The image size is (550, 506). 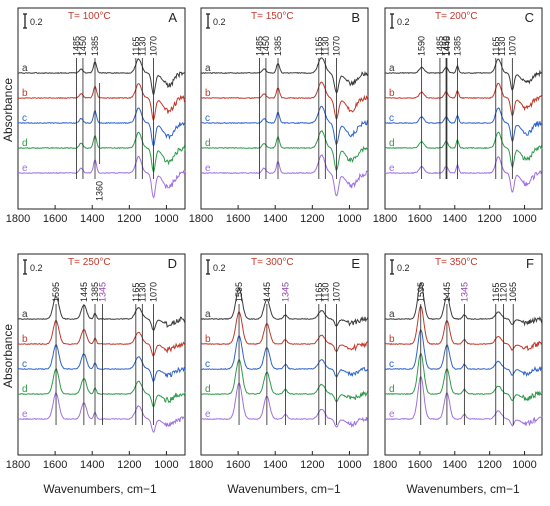 What do you see at coordinates (463, 74) in the screenshot?
I see `spectrum-a` at bounding box center [463, 74].